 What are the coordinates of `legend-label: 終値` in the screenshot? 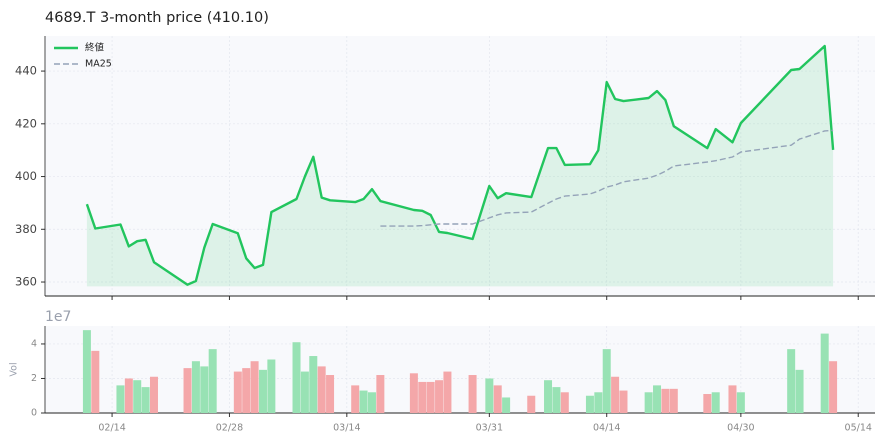 It's located at (95, 48).